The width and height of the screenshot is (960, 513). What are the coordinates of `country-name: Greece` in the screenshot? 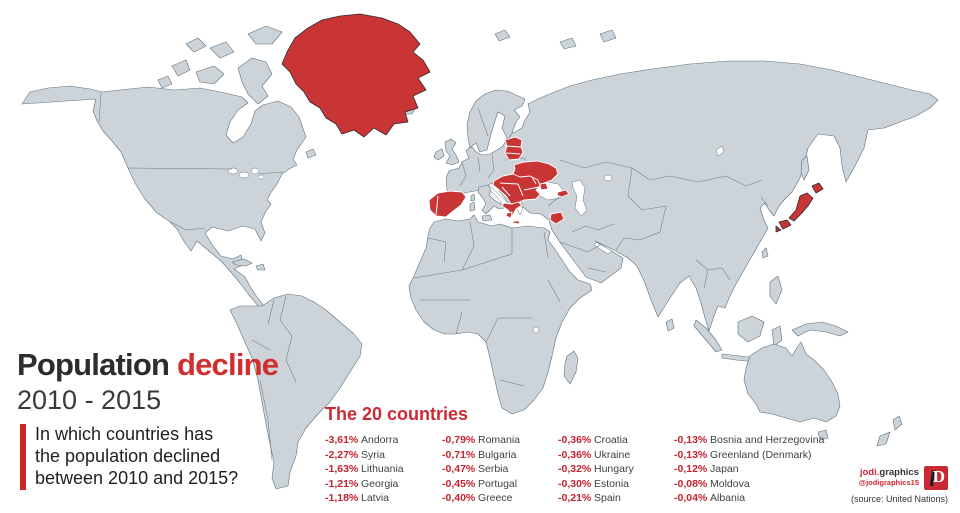 It's located at (495, 498).